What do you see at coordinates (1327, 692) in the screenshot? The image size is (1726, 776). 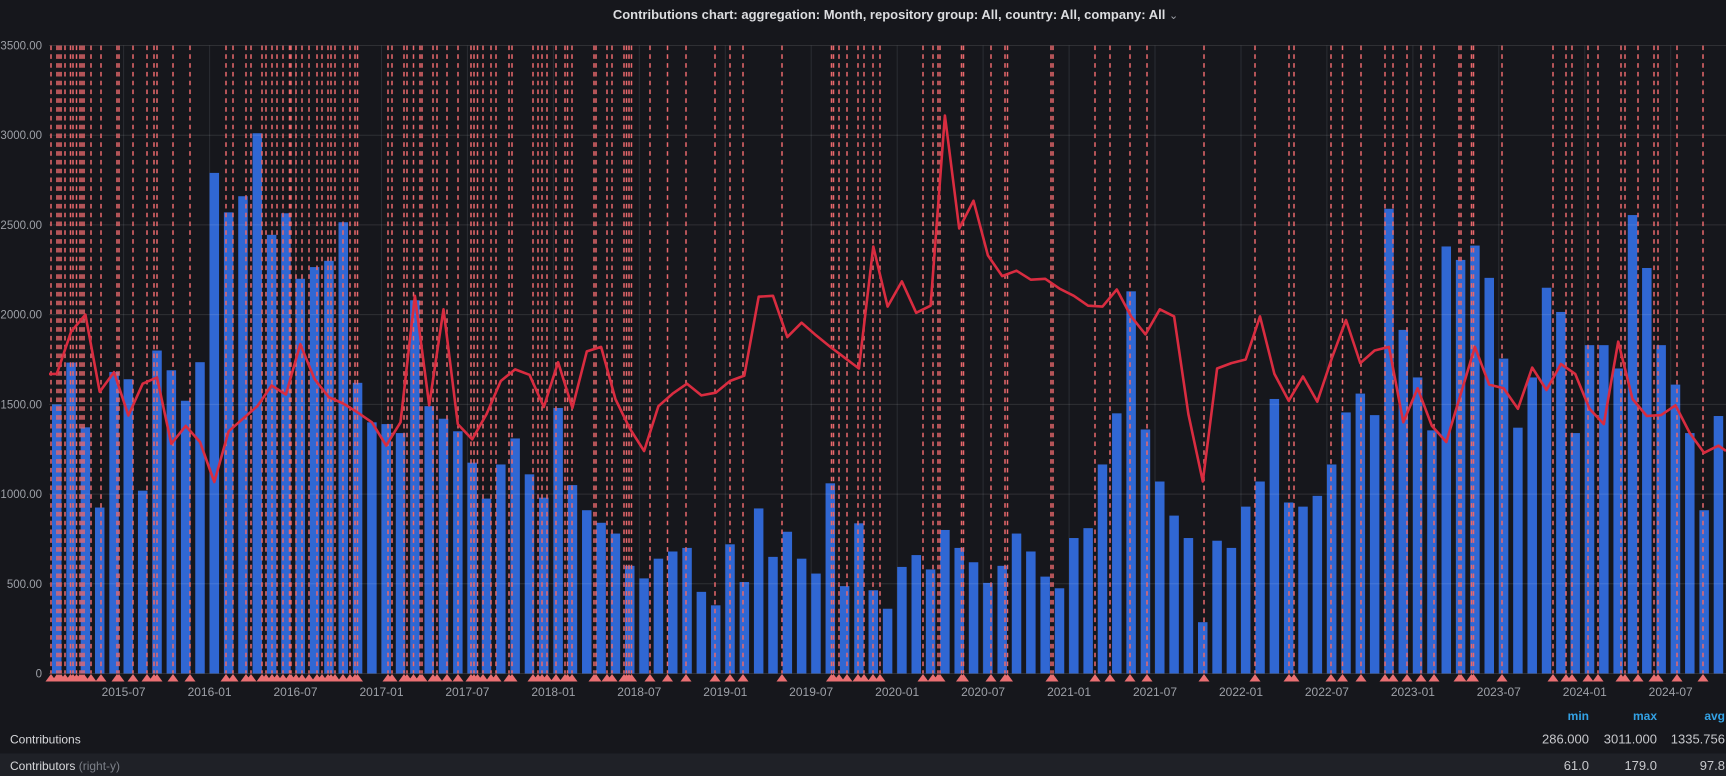 I see `svg-text: 2022-07` at bounding box center [1327, 692].